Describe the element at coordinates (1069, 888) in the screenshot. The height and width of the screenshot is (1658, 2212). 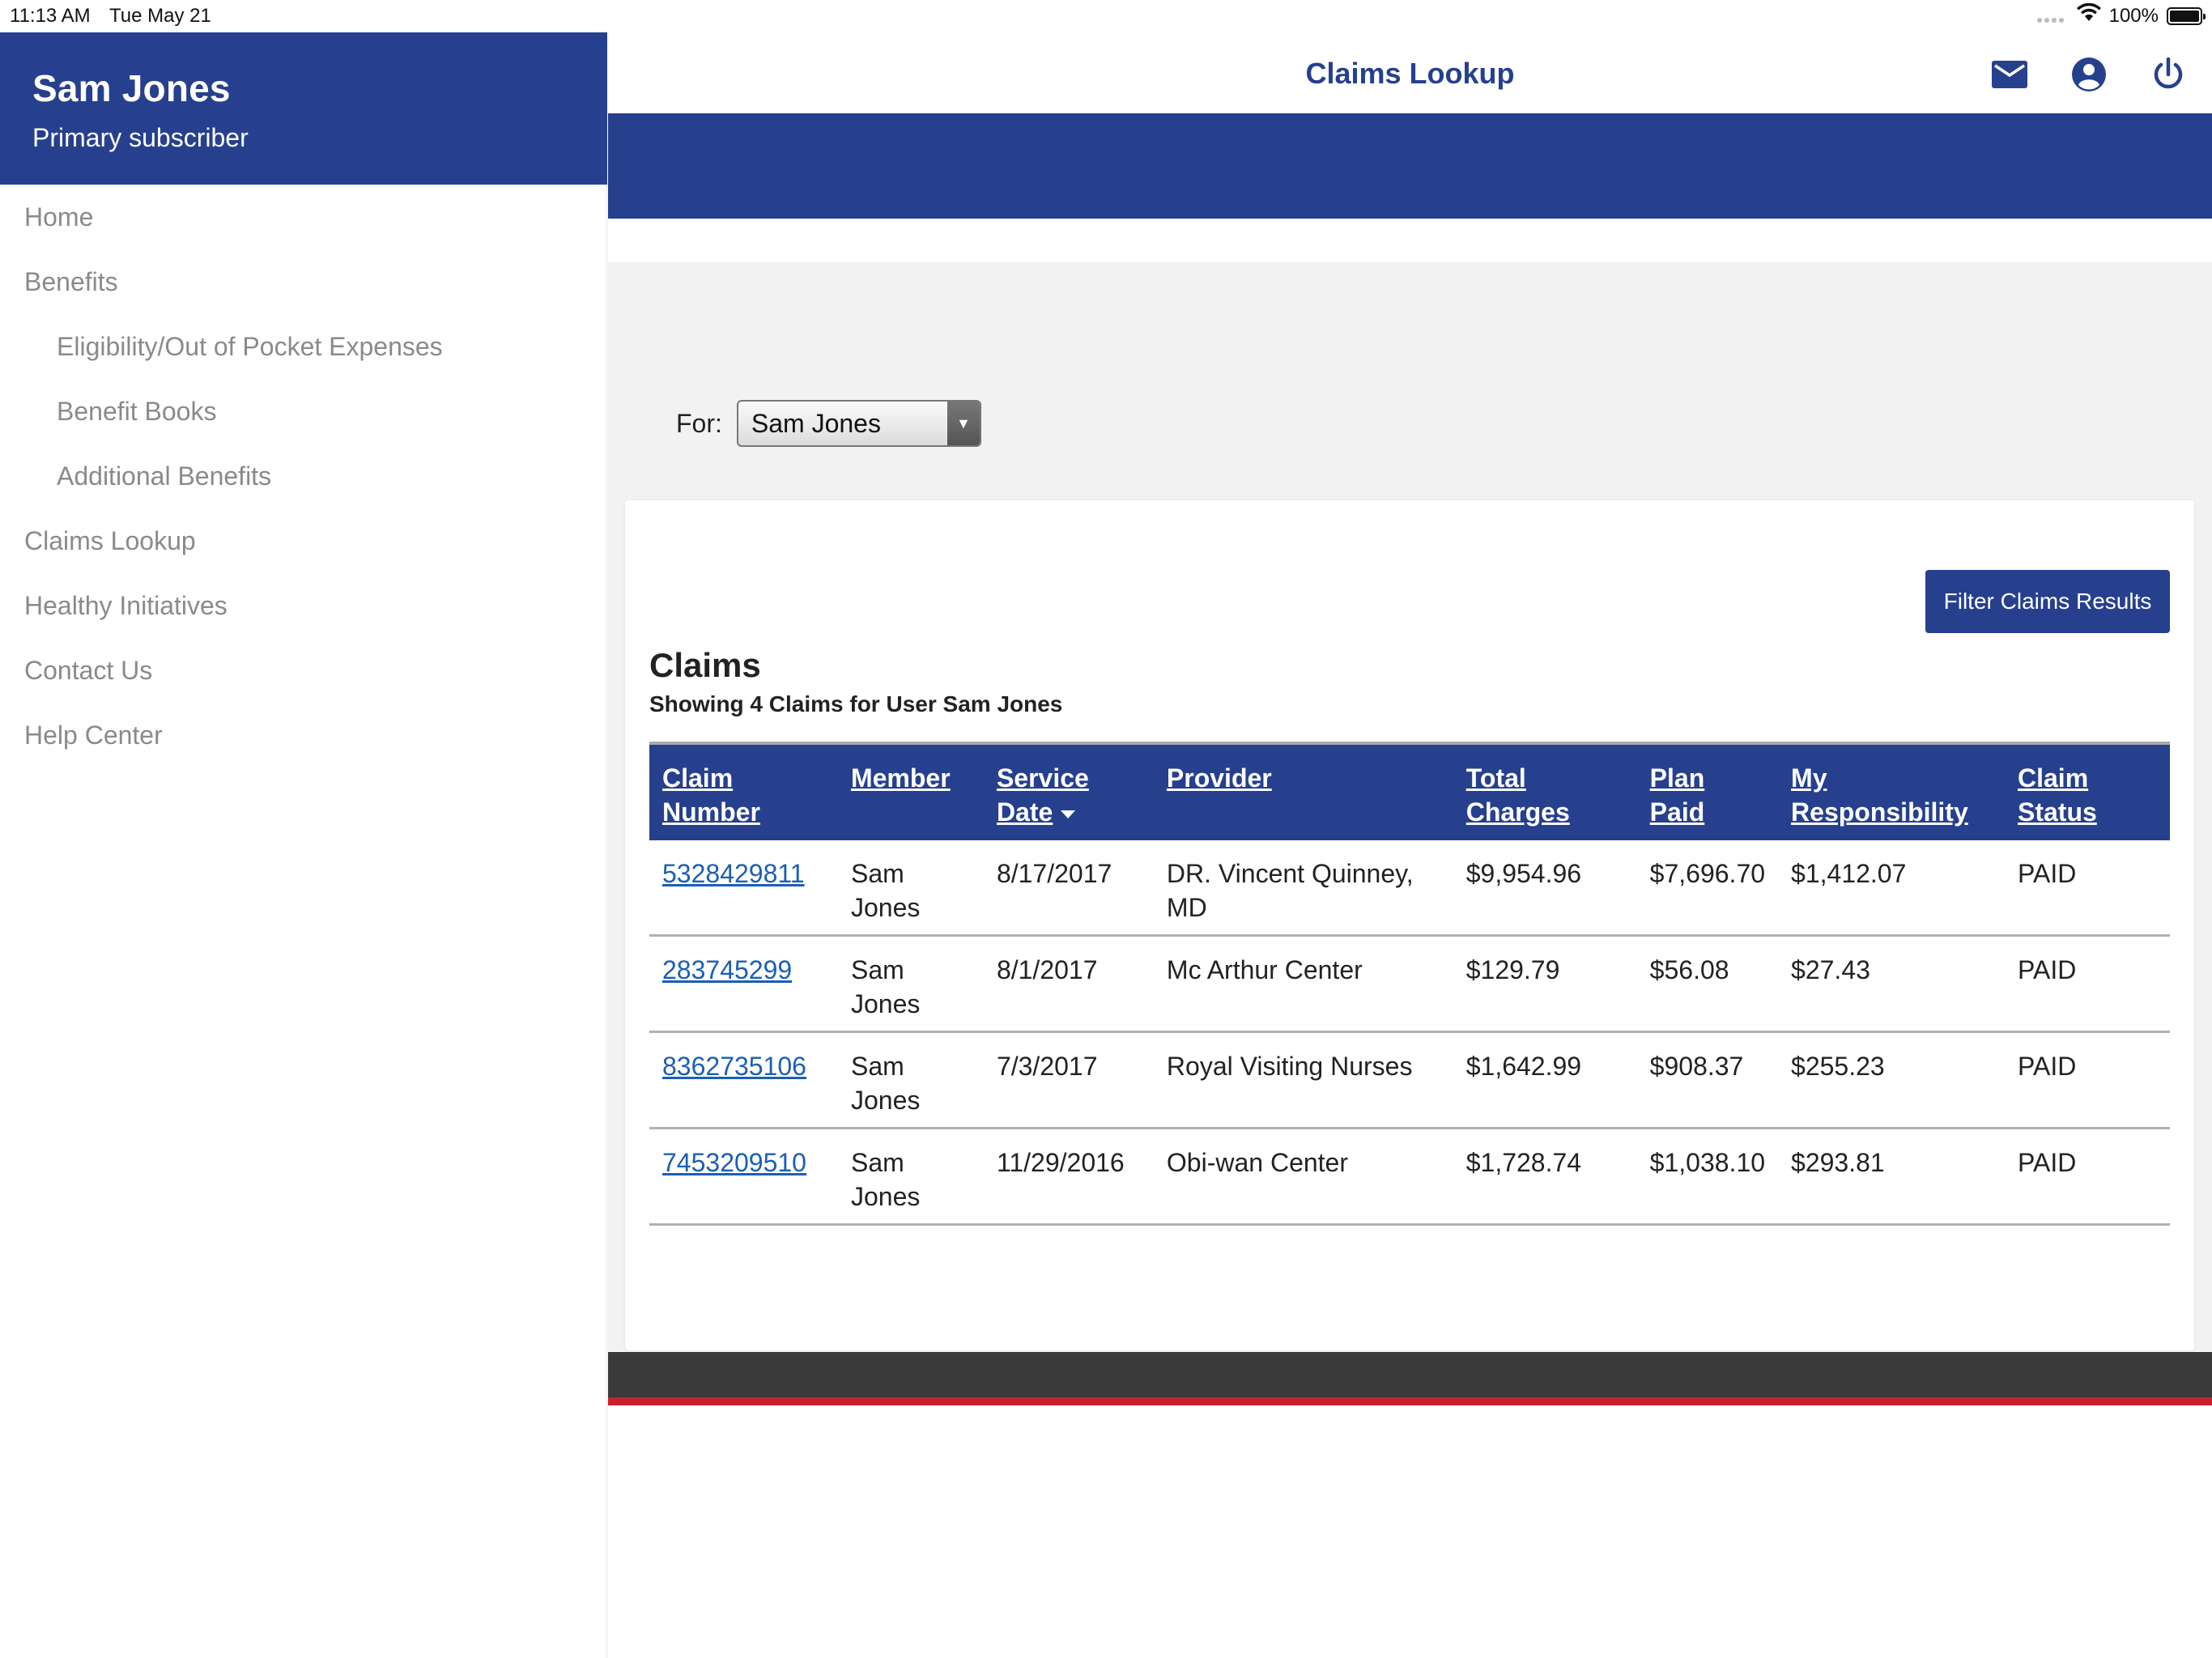
I see `service-date-cell: 8/17/2017` at that location.